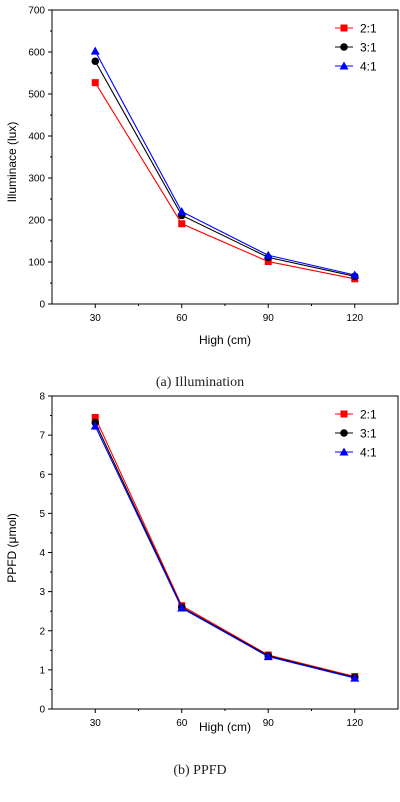 Image resolution: width=400 pixels, height=802 pixels. What do you see at coordinates (199, 770) in the screenshot?
I see `caption-ppfd: (b) PPFD` at bounding box center [199, 770].